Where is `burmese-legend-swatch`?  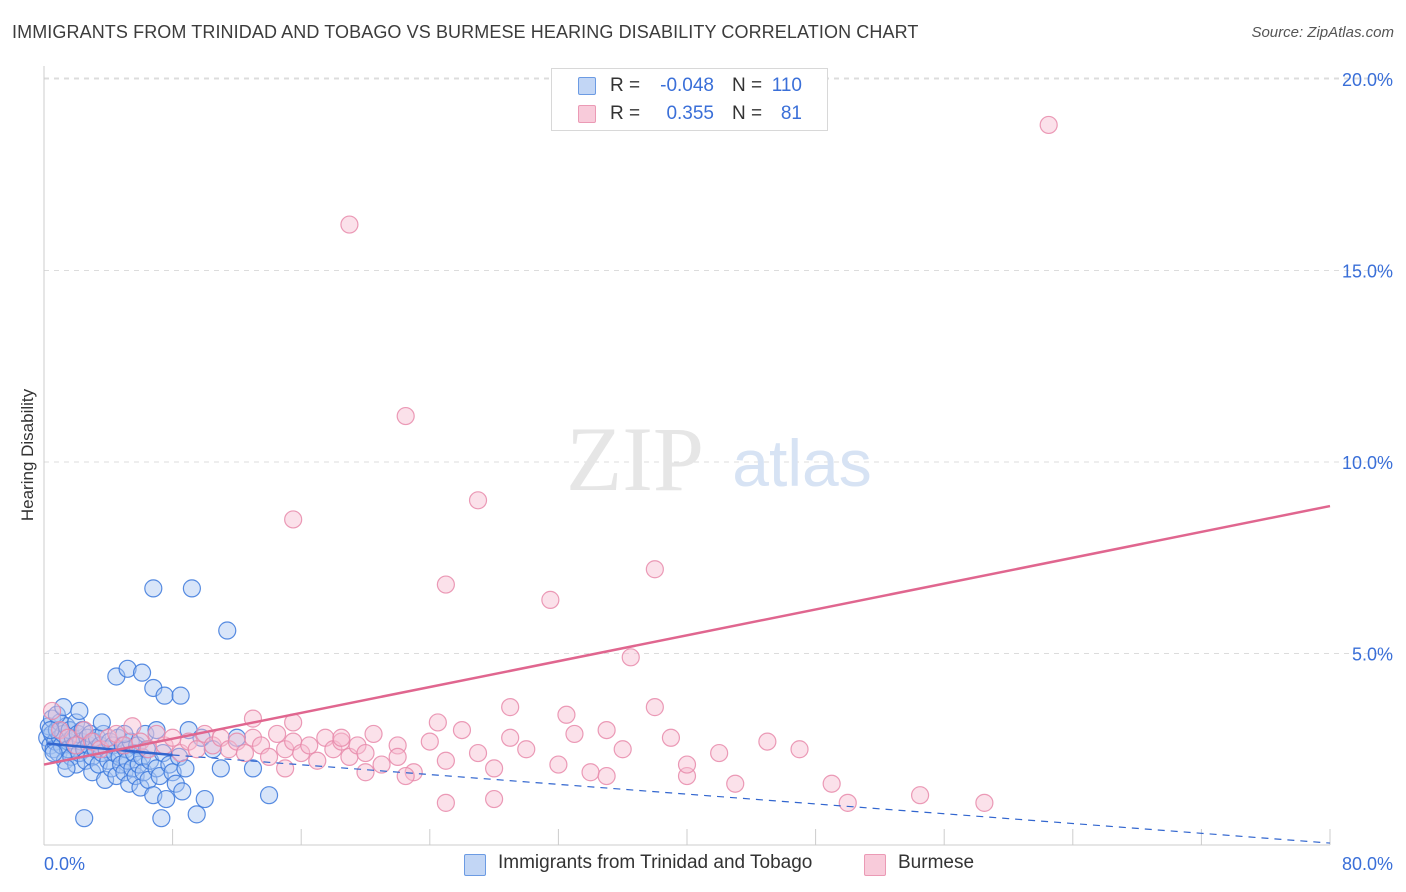 burmese-legend-swatch is located at coordinates (875, 865).